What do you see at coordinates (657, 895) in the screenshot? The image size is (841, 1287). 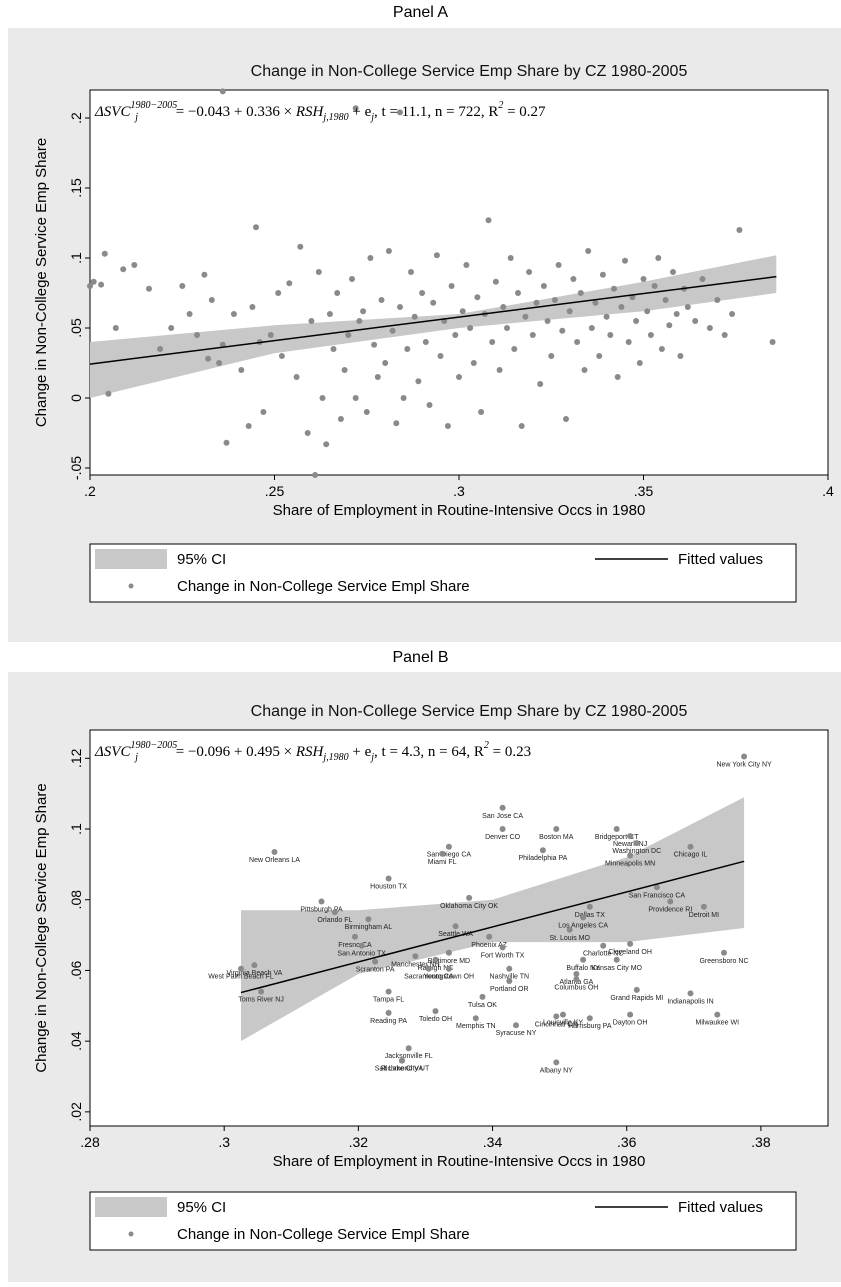 I see `point-label: San Francisco CA` at bounding box center [657, 895].